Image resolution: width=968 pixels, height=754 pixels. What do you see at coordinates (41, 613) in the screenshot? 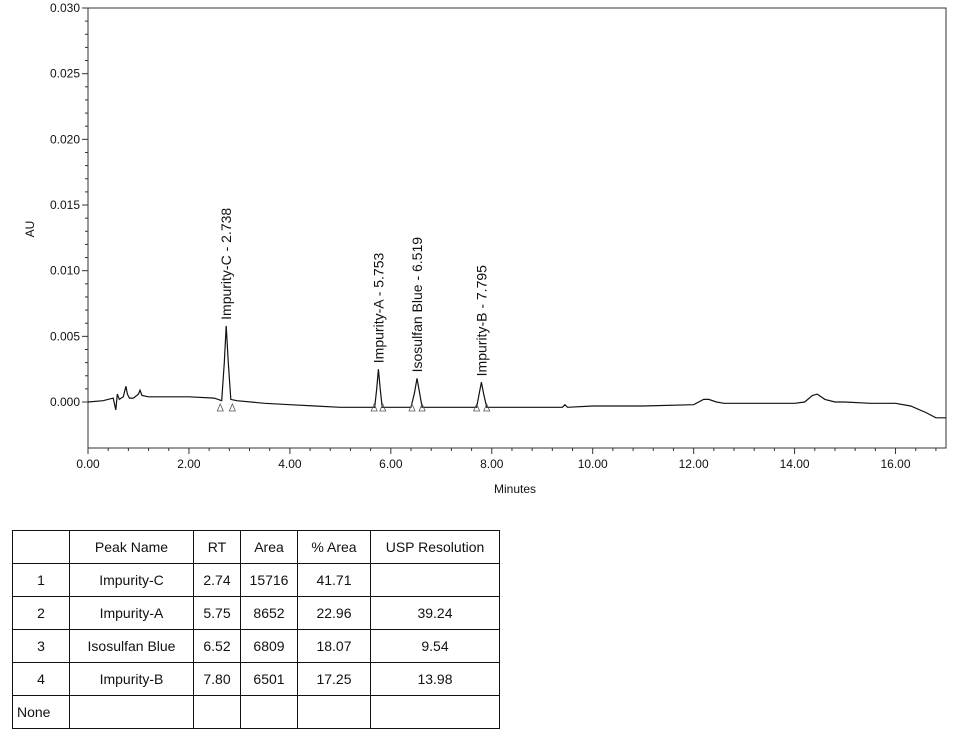
I see `row-index: 2` at bounding box center [41, 613].